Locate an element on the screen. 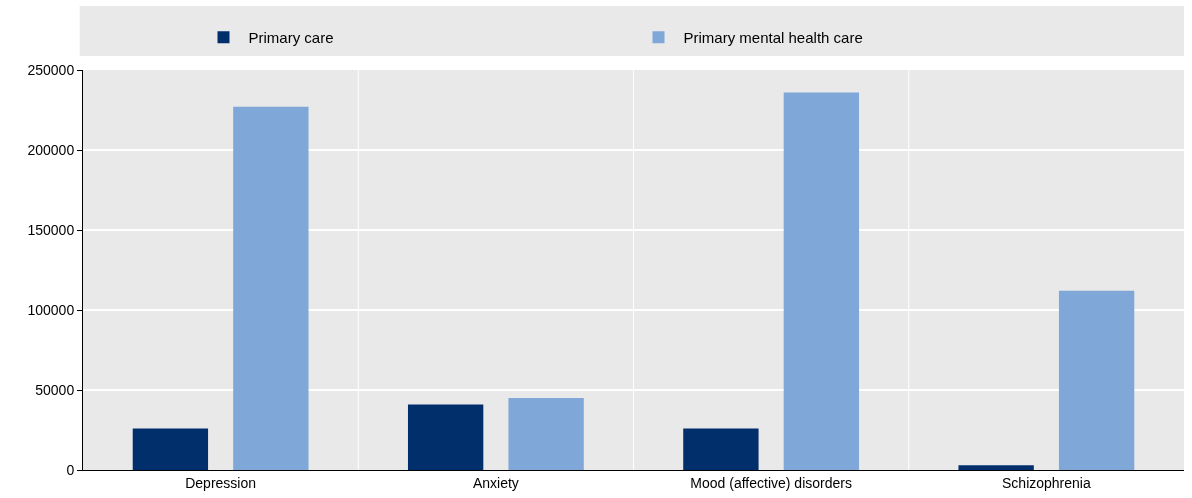 Image resolution: width=1192 pixels, height=498 pixels. y-tick-label: 200000 is located at coordinates (51, 149).